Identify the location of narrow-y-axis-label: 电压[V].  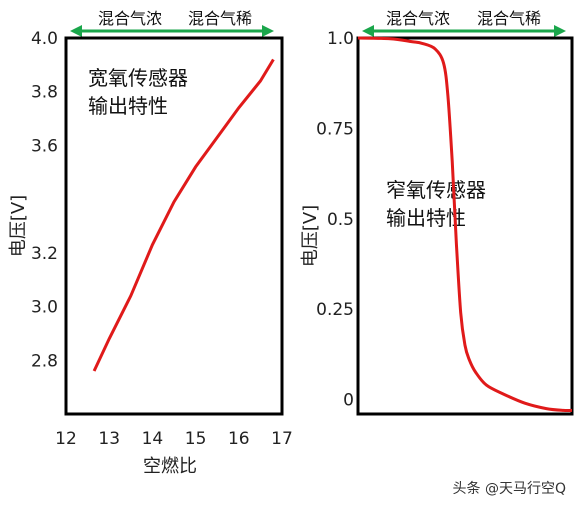
(310, 236).